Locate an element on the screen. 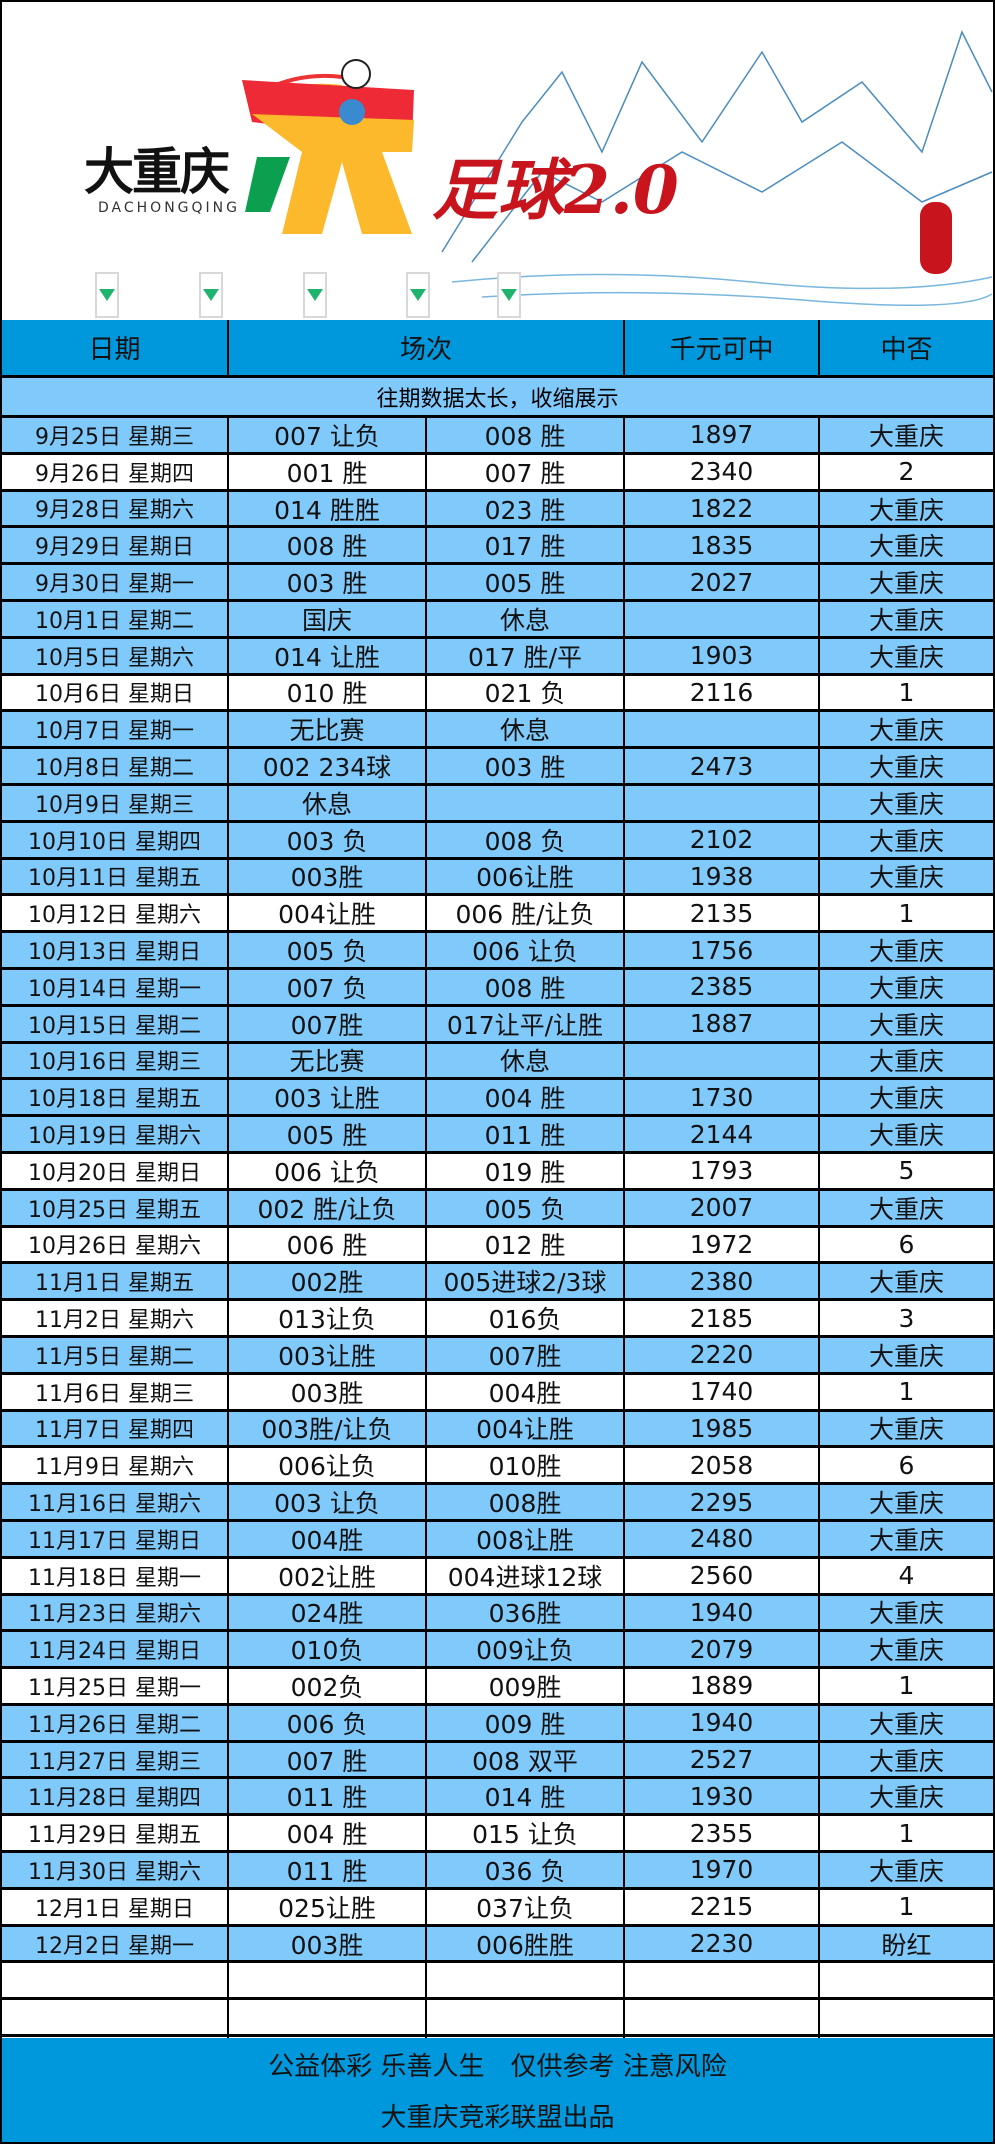  cell-date: 10月26日 星期六 is located at coordinates (115, 1244).